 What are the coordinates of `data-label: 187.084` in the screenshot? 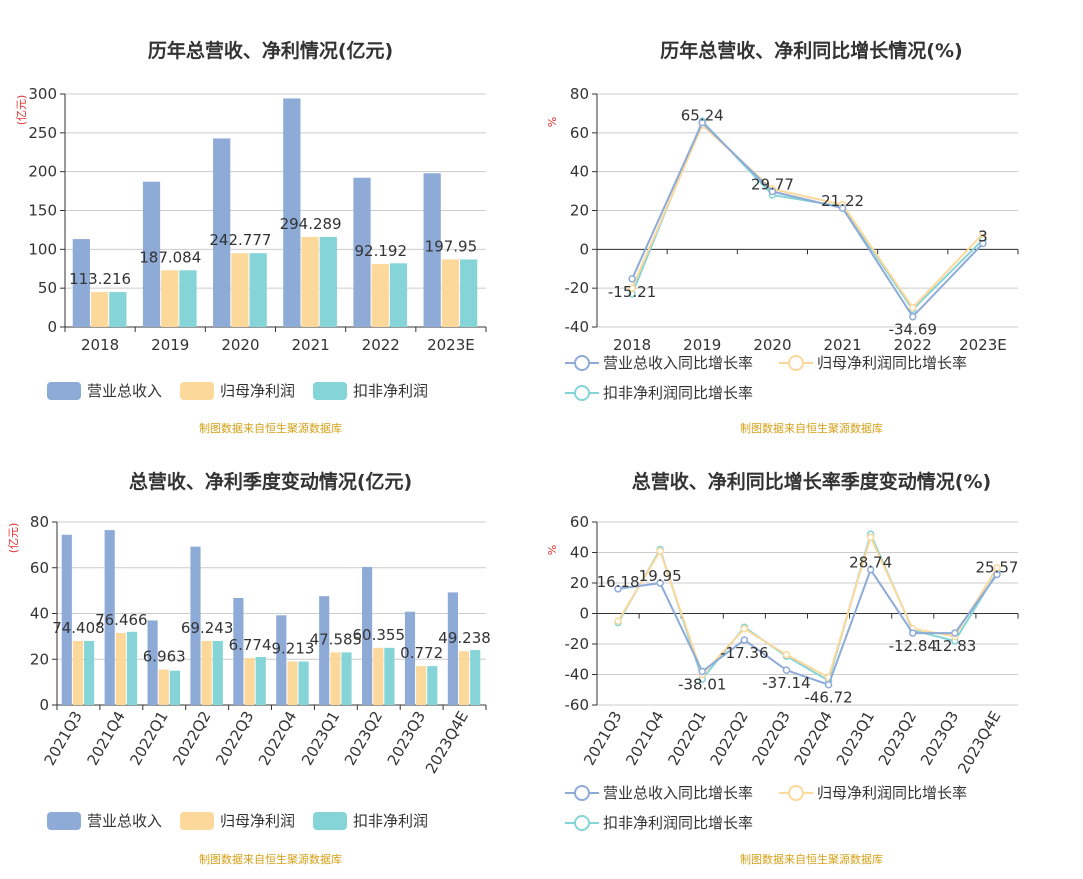 It's located at (170, 257).